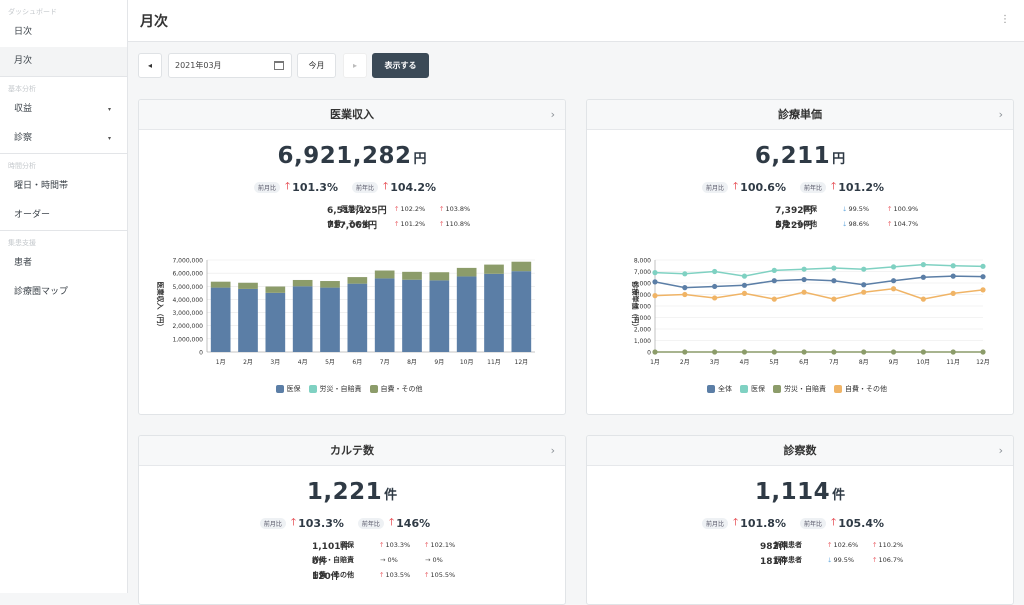 This screenshot has width=1024, height=605. I want to click on breakdown-row: 自費・その他 120件 🡑 103.5% 🡑 105.5%, so click(352, 576).